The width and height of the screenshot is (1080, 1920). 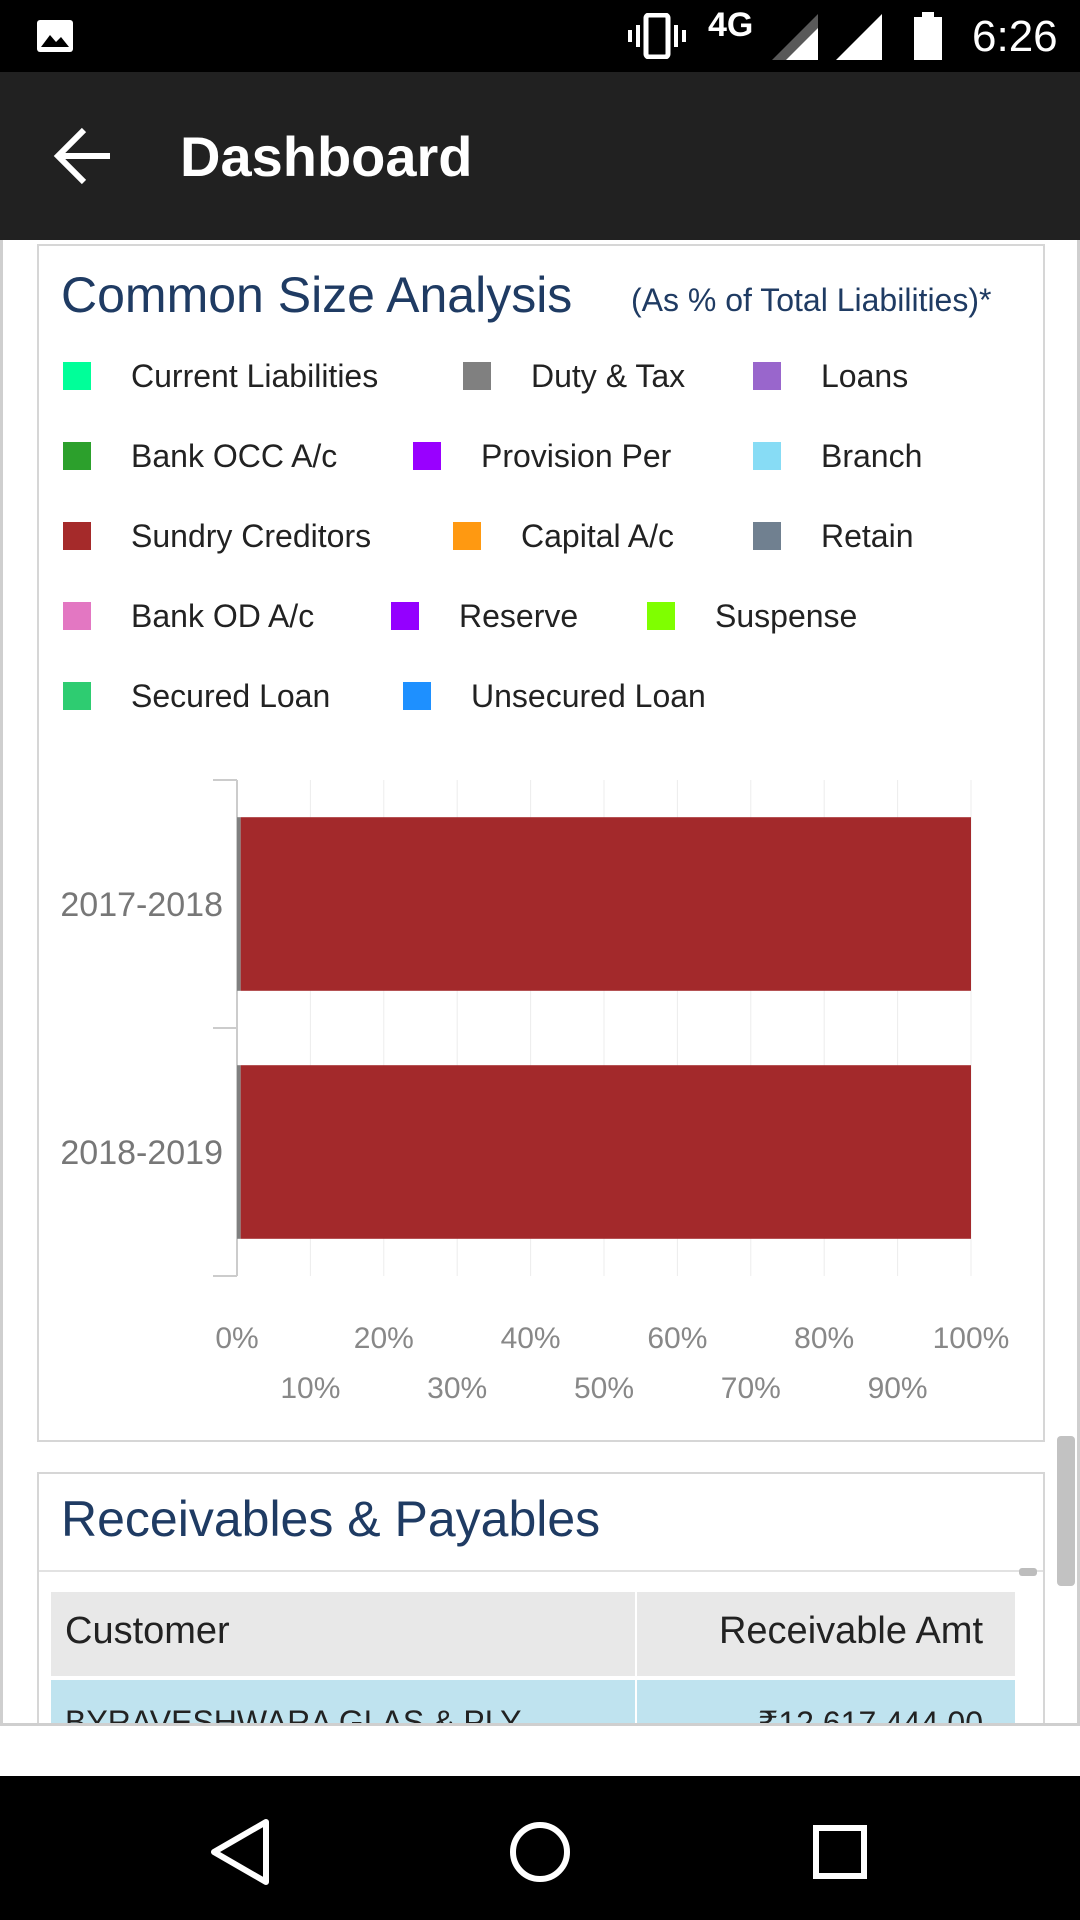 What do you see at coordinates (540, 156) in the screenshot?
I see `app-bar: Dashboard` at bounding box center [540, 156].